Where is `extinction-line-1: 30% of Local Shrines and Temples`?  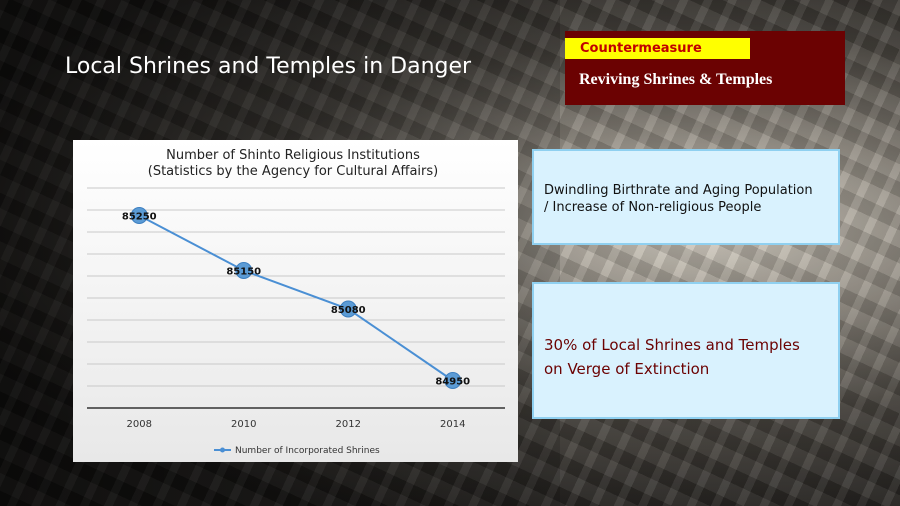 extinction-line-1: 30% of Local Shrines and Temples is located at coordinates (672, 345).